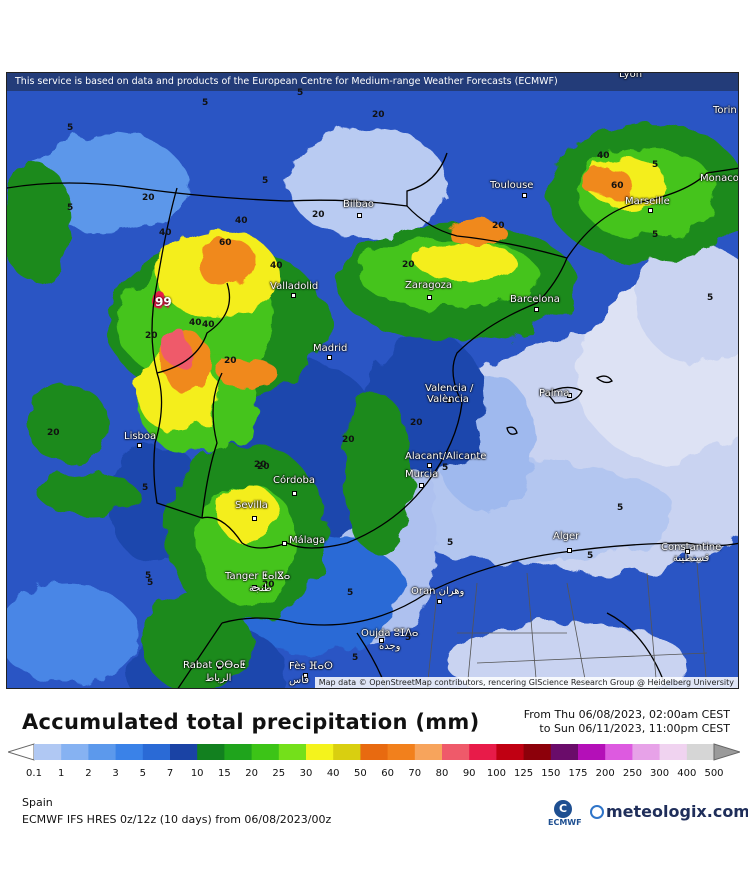 This screenshot has height=876, width=748. Describe the element at coordinates (37, 802) in the screenshot. I see `region-label: Spain` at that location.